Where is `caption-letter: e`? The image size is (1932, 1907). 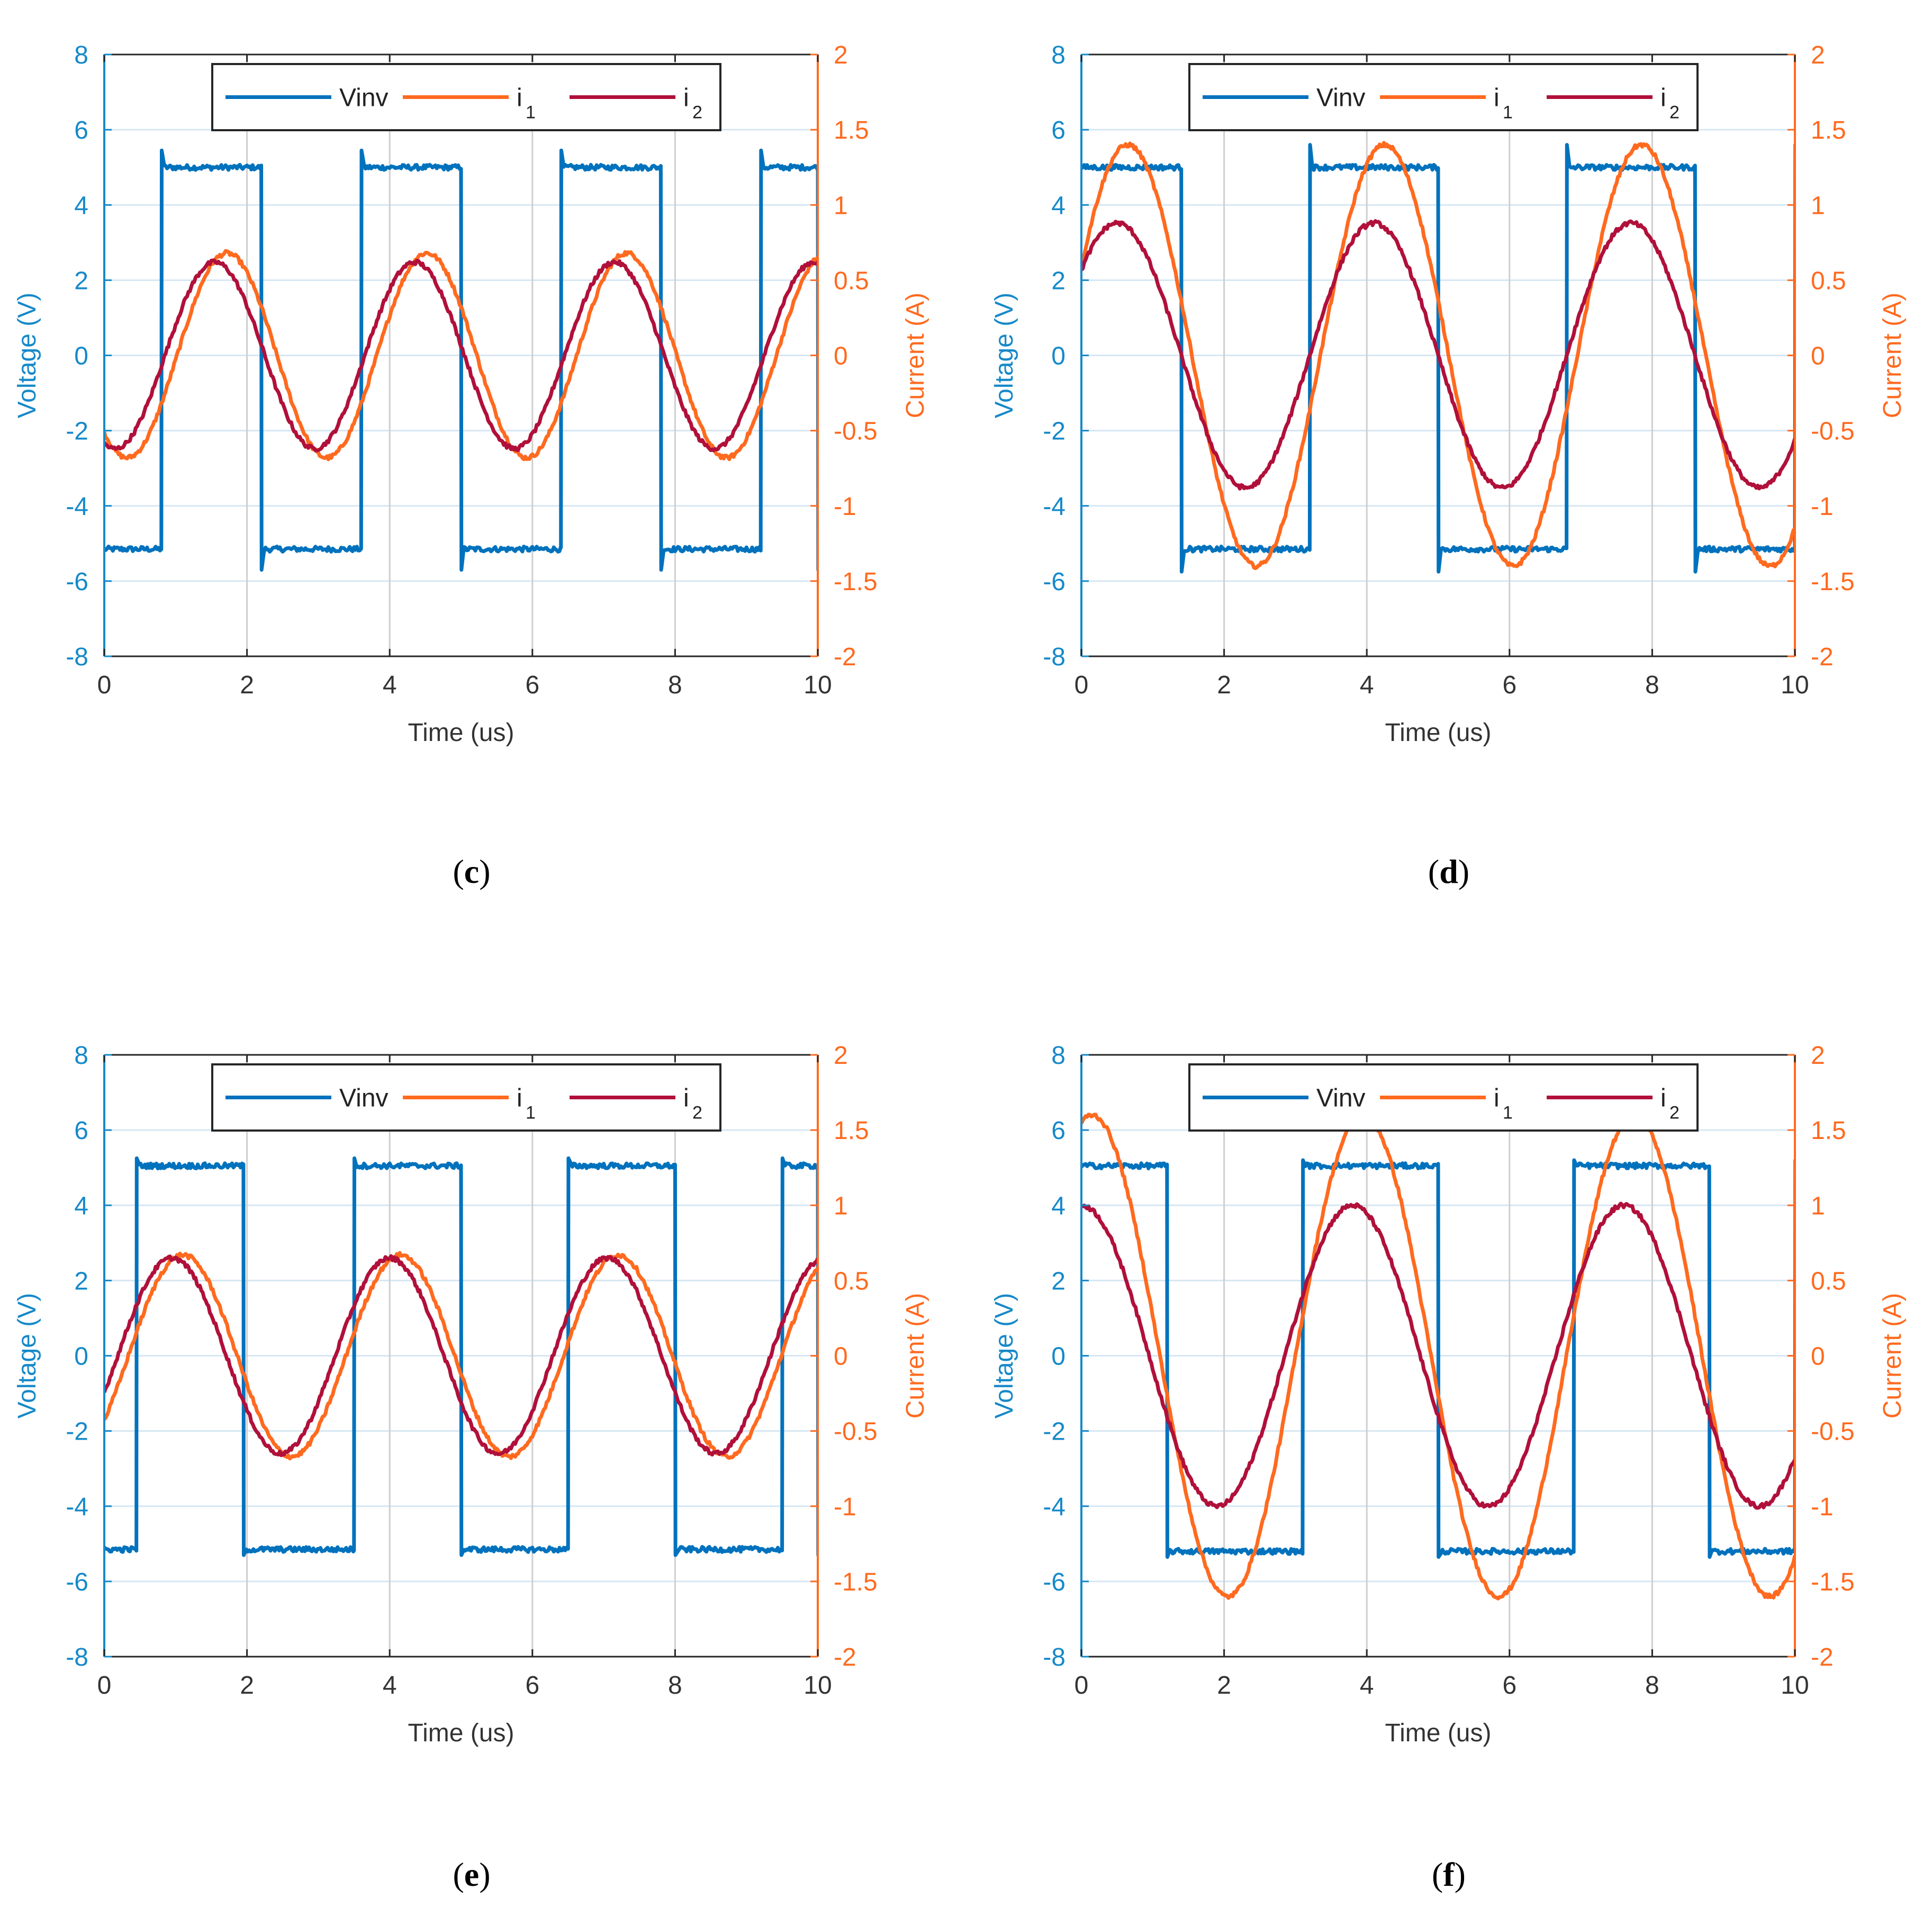
caption-letter: e is located at coordinates (471, 1875).